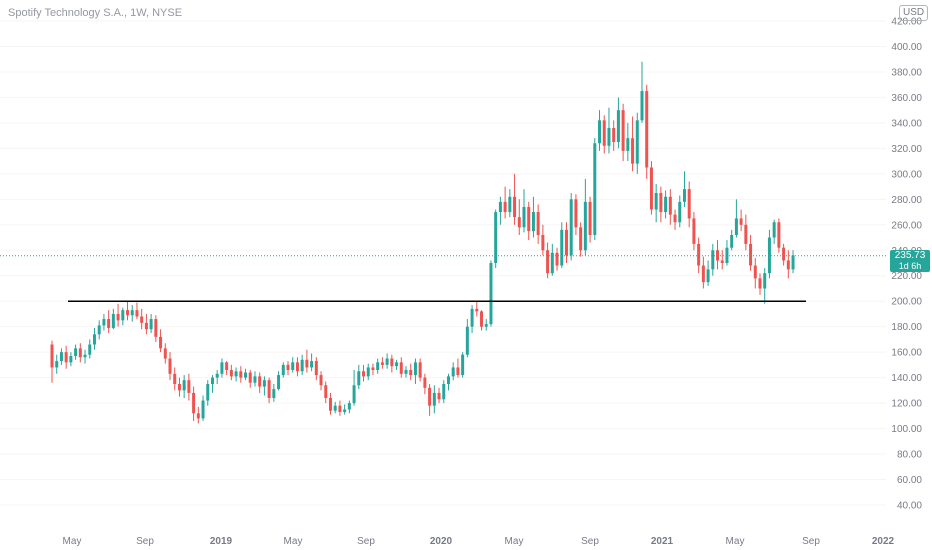 The image size is (932, 550). Describe the element at coordinates (909, 455) in the screenshot. I see `y-tick-label: 80.00` at that location.